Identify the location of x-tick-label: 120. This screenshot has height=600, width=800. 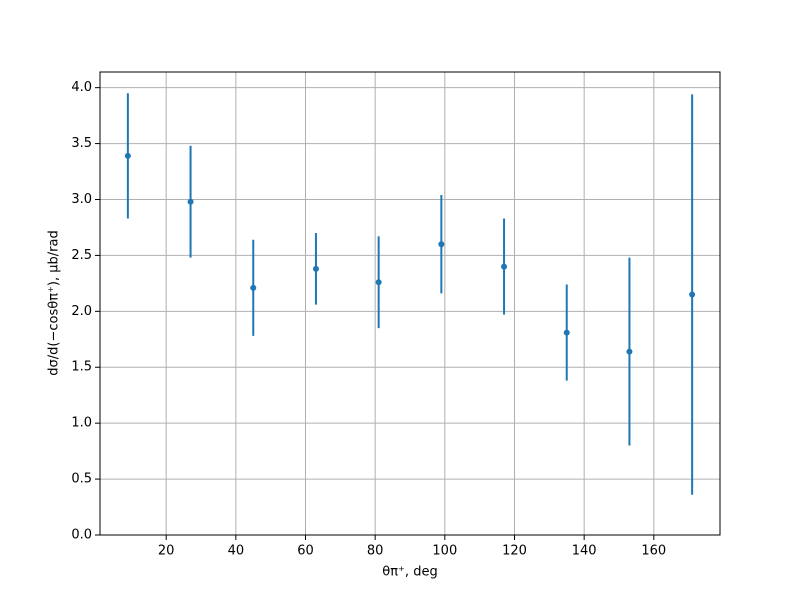
(514, 551).